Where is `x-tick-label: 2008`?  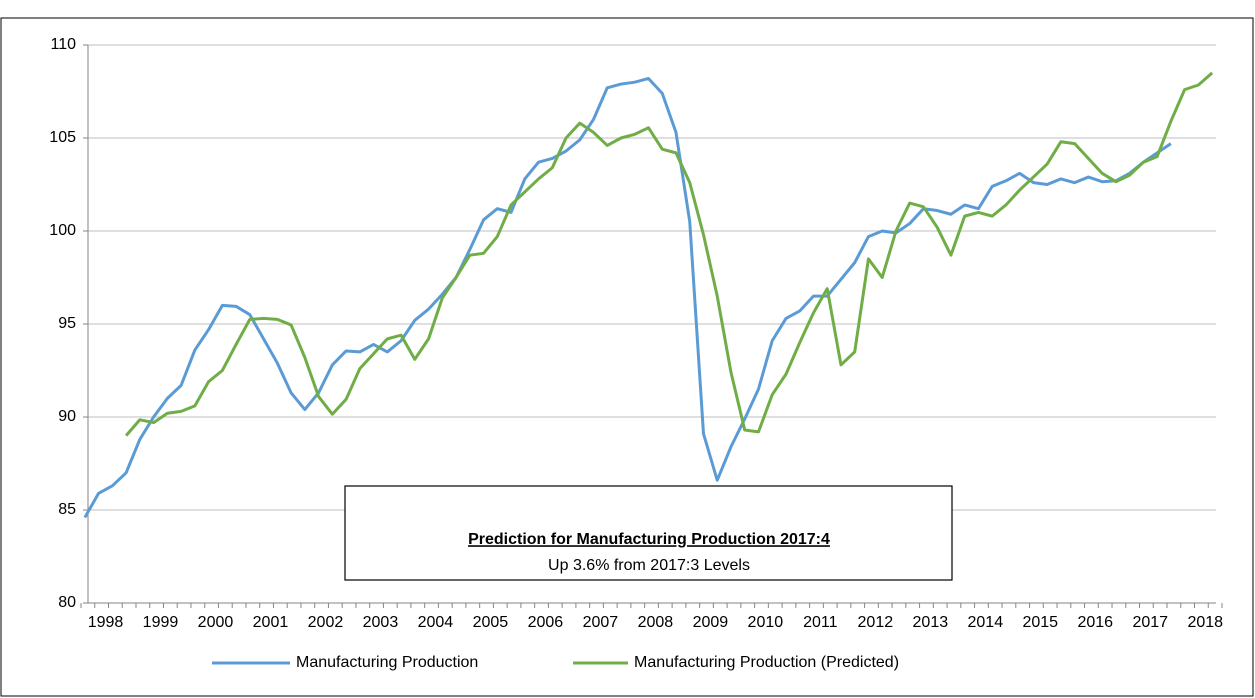
x-tick-label: 2008 is located at coordinates (656, 622).